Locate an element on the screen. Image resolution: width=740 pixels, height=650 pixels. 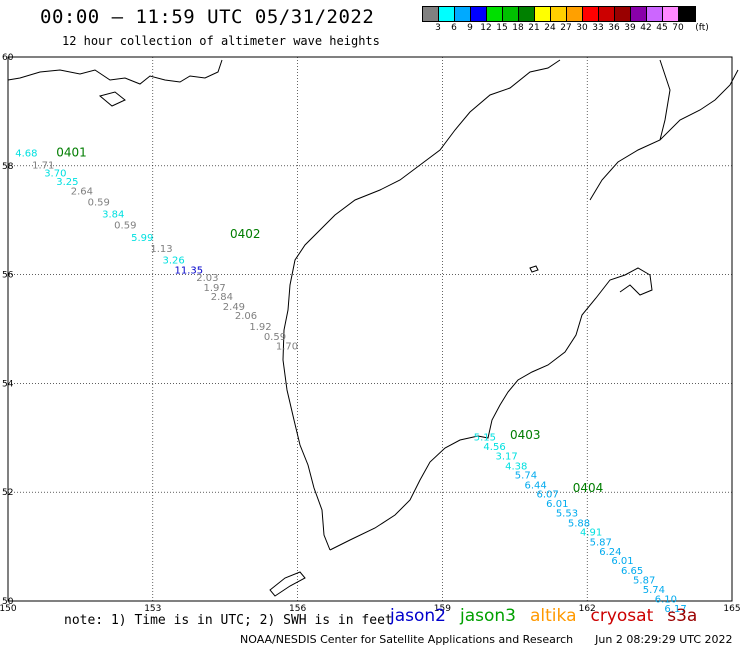
longitude-label: 156 is located at coordinates (297, 609).